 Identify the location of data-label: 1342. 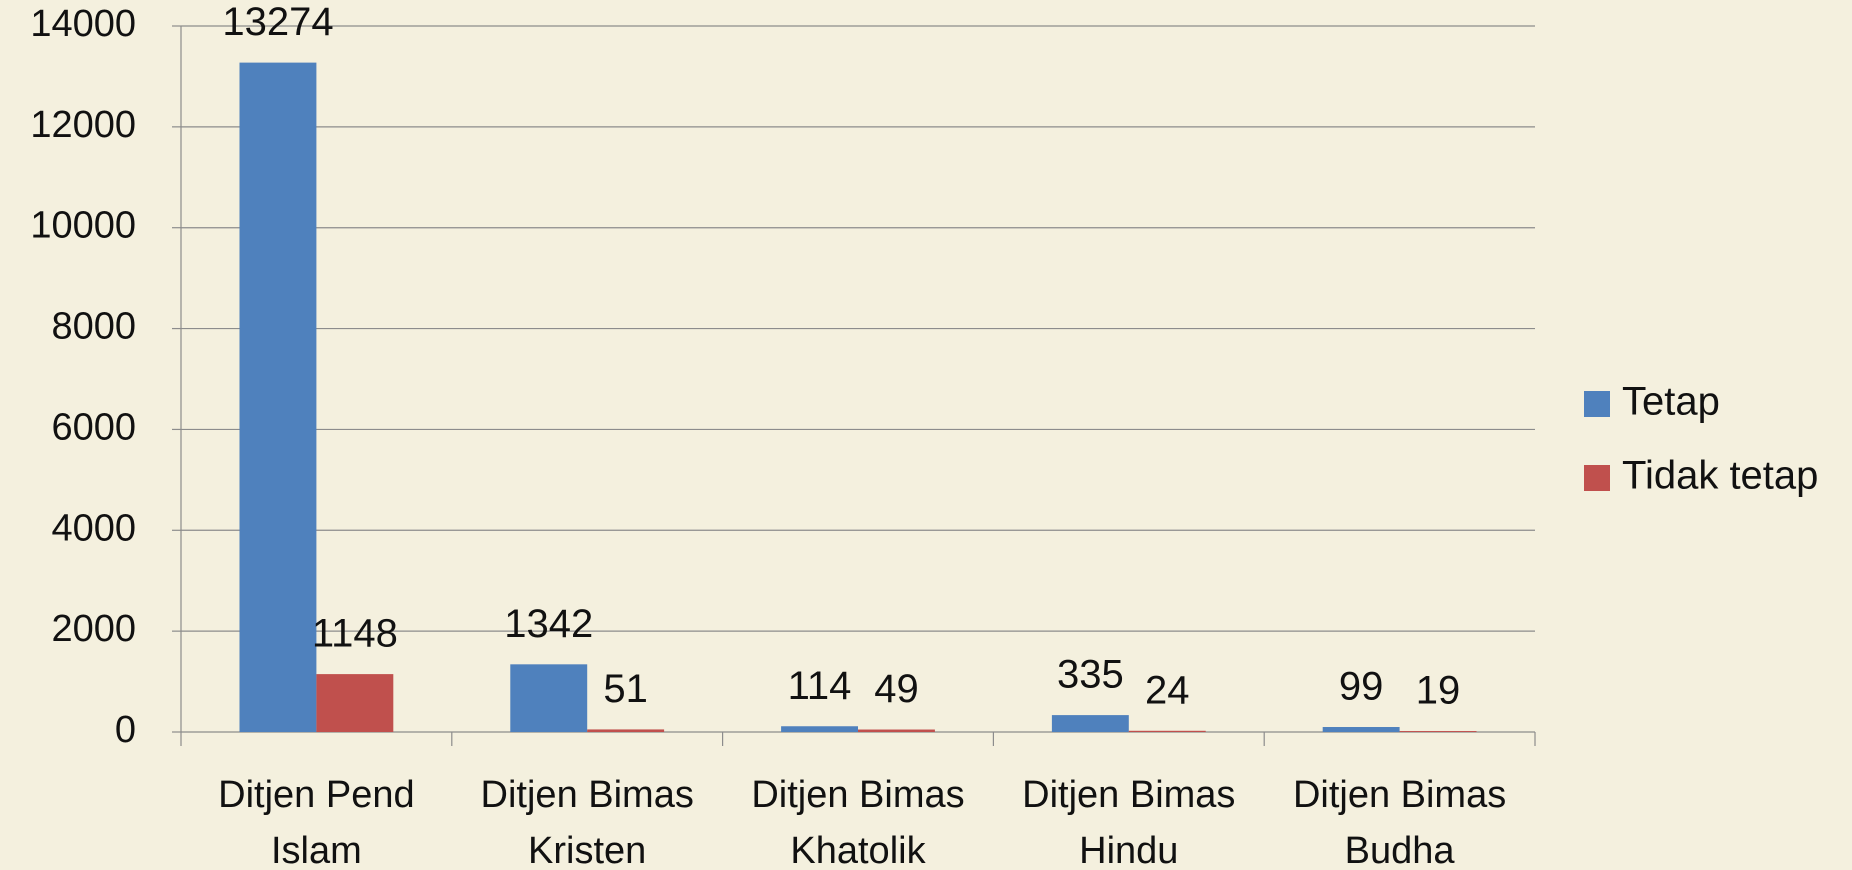
(548, 624).